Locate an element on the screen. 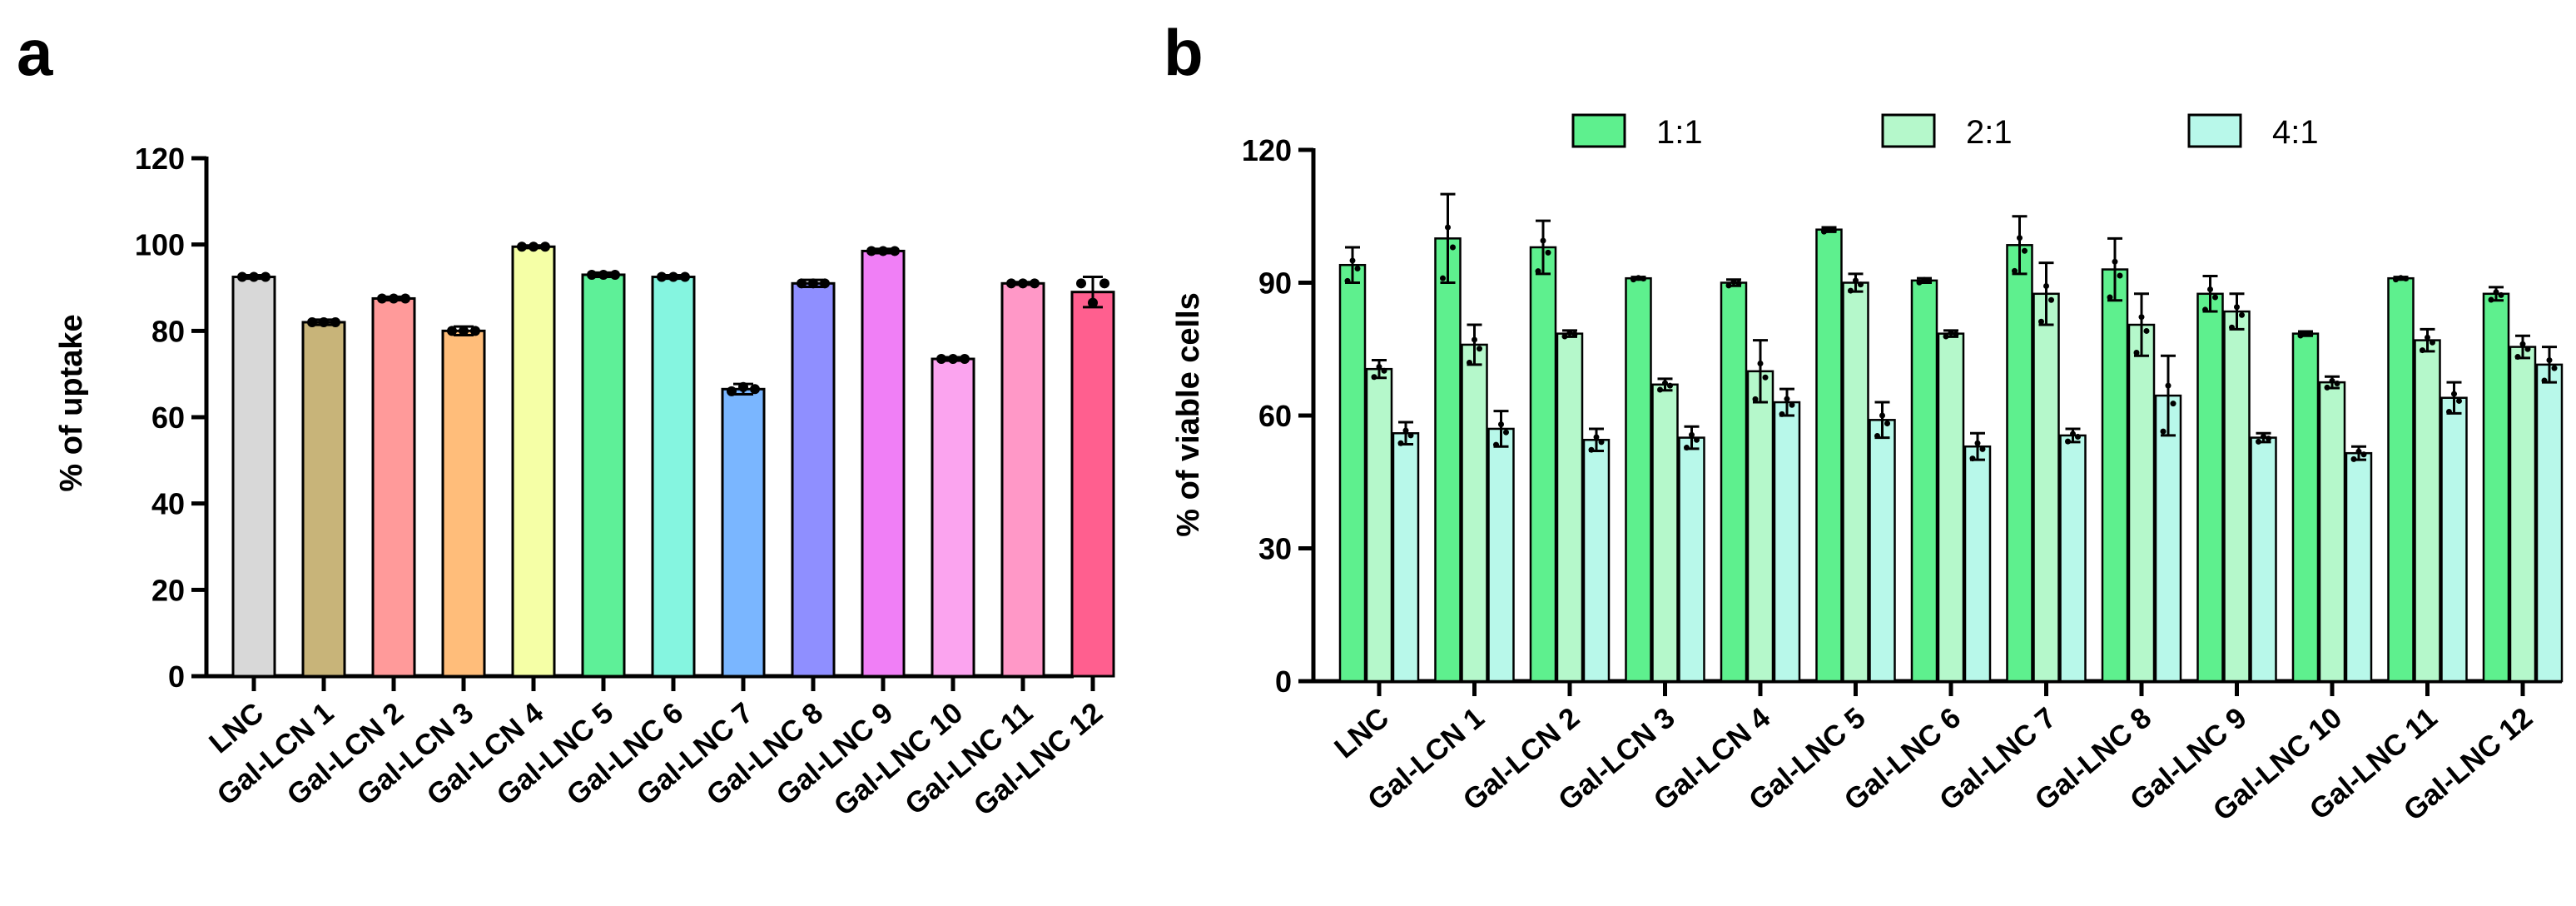  panel-a-letter: a is located at coordinates (35, 52).